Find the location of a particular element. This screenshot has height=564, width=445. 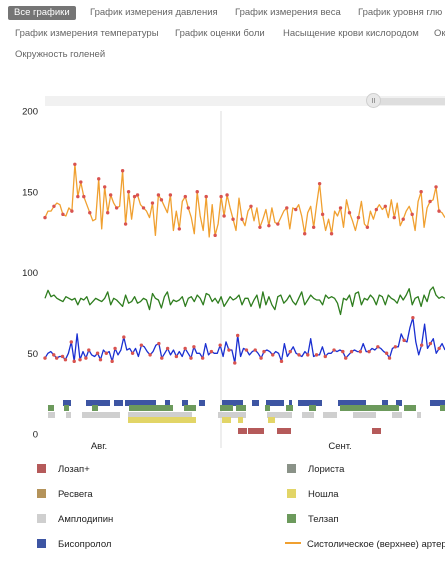

legend-item-telzap: Телзап is located at coordinates (313, 519).